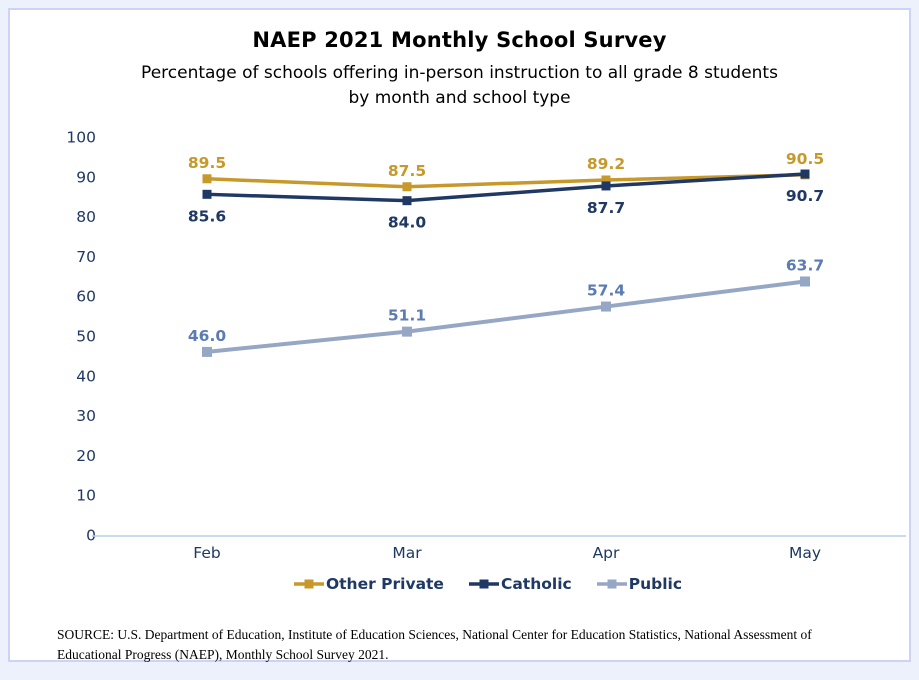 The height and width of the screenshot is (680, 919). What do you see at coordinates (91, 536) in the screenshot?
I see `y-tick-0: 0` at bounding box center [91, 536].